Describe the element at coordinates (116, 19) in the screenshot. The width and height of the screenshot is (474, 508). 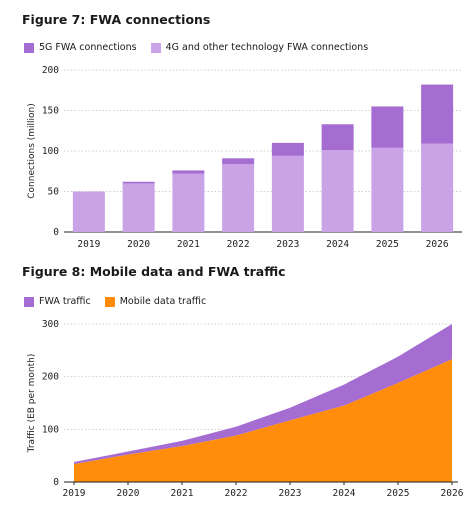
I see `figure-7-title: Figure 7: FWA connections` at that location.